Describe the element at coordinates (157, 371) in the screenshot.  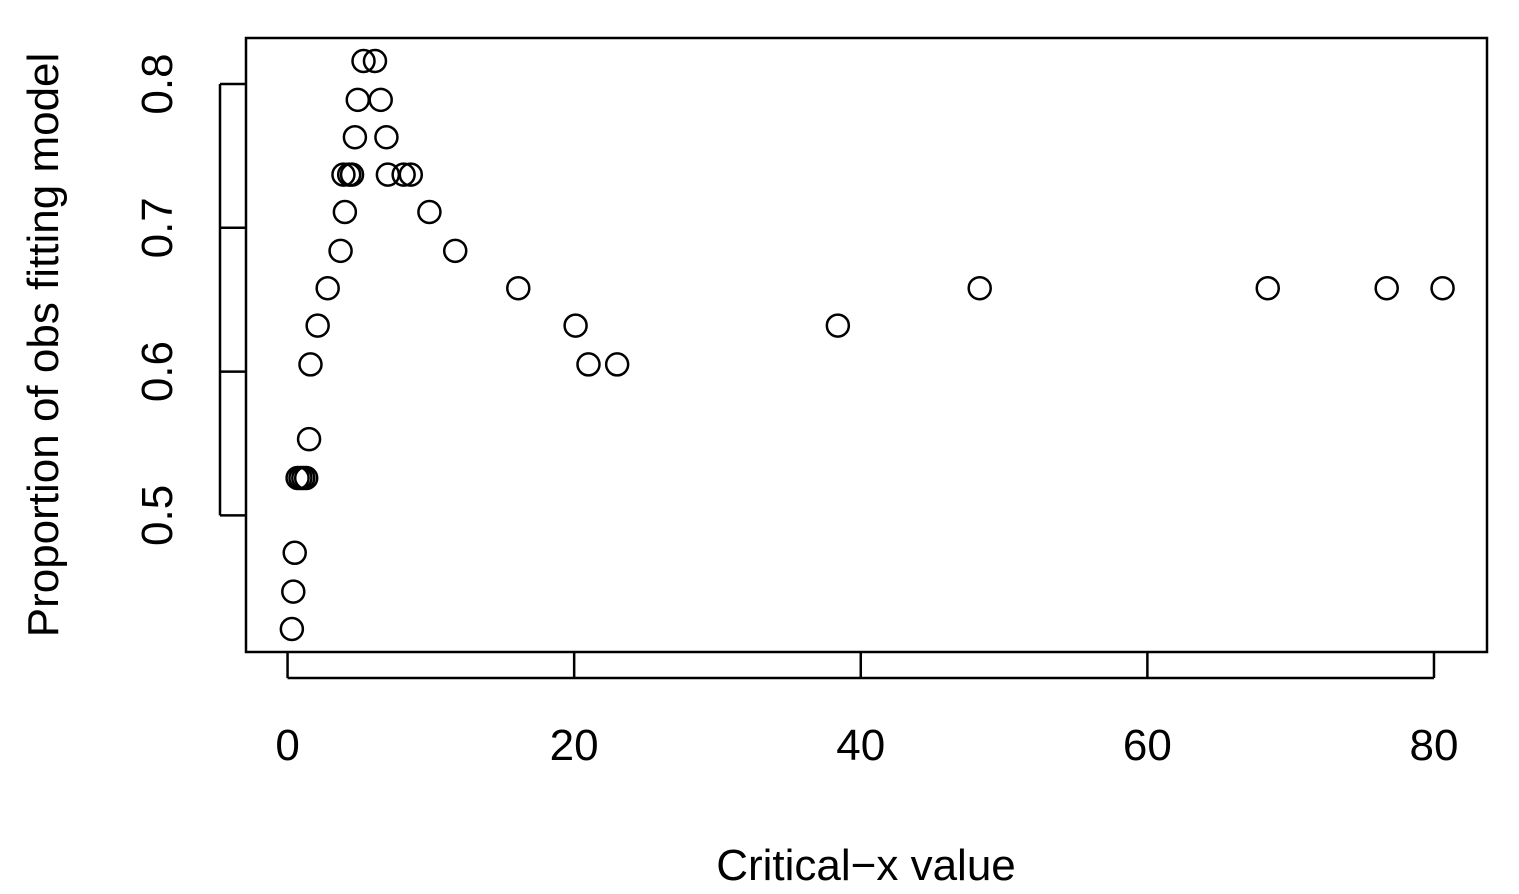
I see `y-tick-label: 0.6` at that location.